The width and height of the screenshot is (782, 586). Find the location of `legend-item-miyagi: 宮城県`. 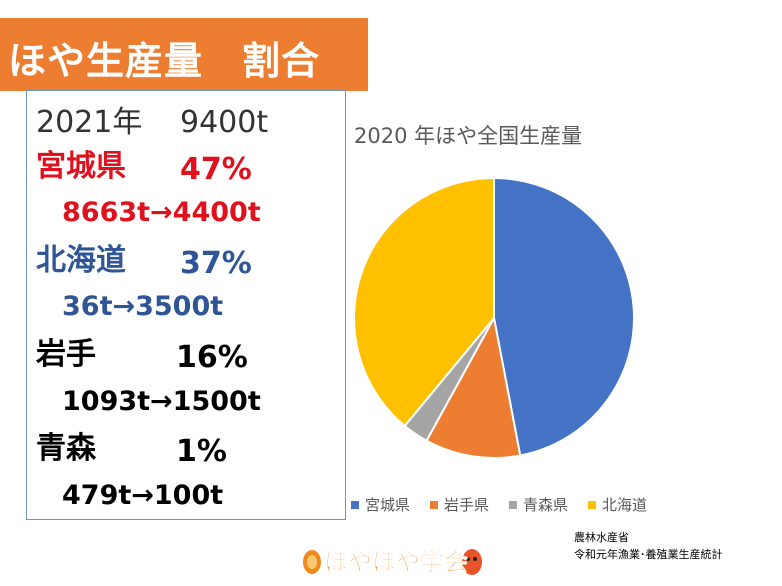

legend-item-miyagi: 宮城県 is located at coordinates (380, 504).